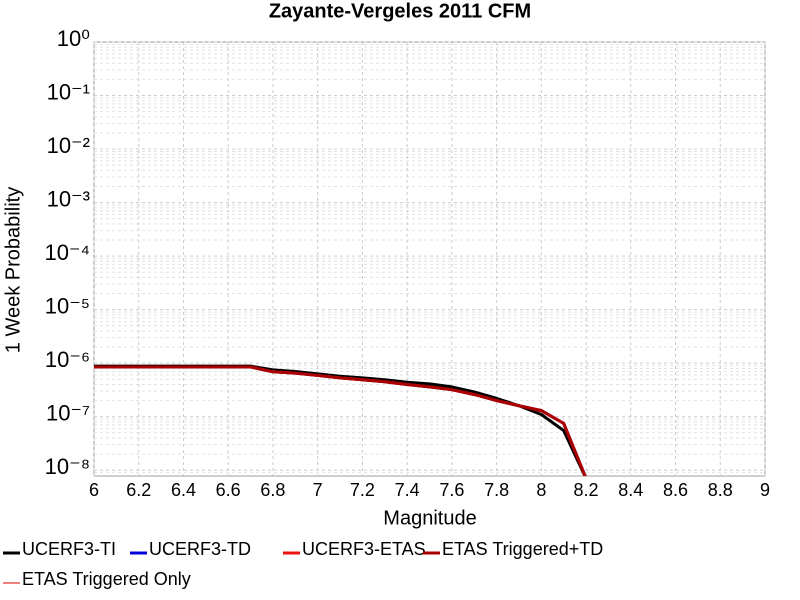  I want to click on legend-label: UCERF3-TD, so click(200, 549).